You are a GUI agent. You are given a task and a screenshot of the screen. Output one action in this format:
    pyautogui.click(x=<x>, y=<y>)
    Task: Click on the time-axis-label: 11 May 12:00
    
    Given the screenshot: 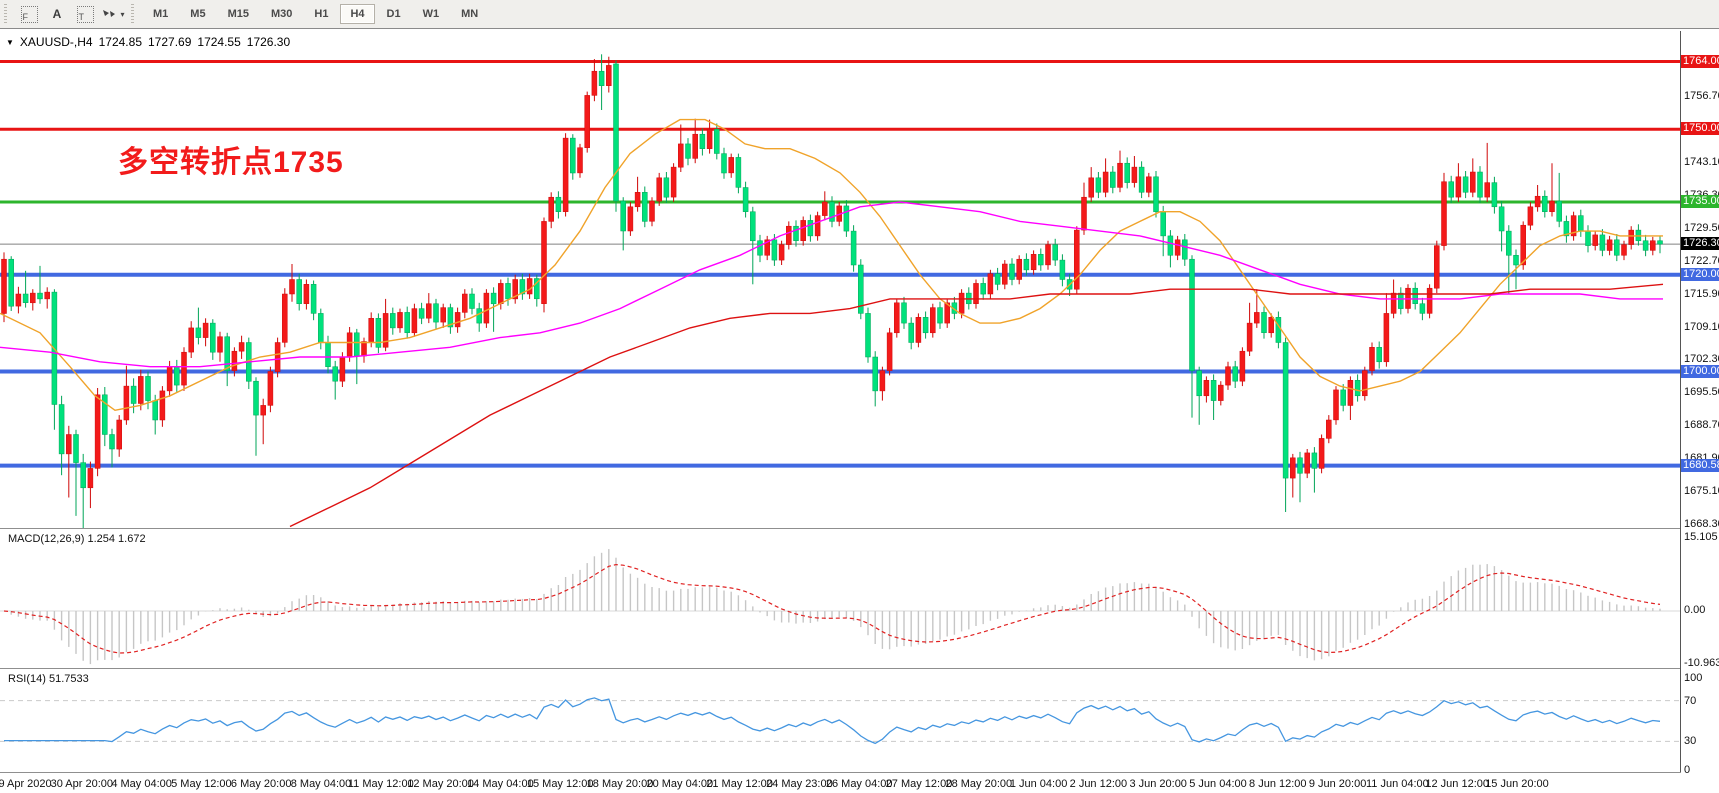 What is the action you would take?
    pyautogui.click(x=380, y=784)
    